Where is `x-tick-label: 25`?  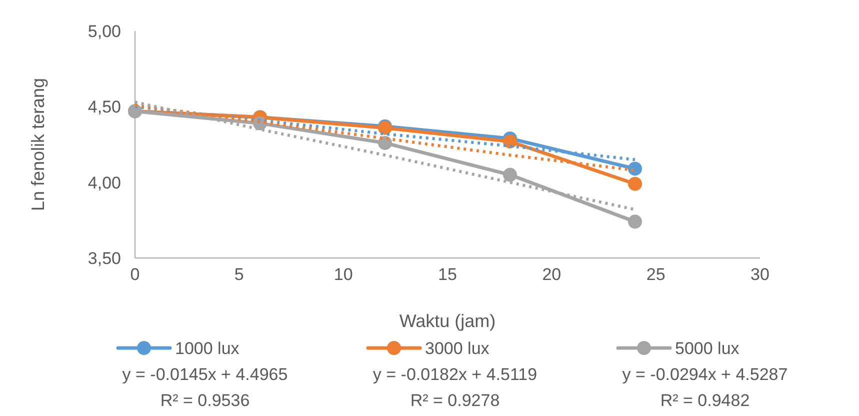 x-tick-label: 25 is located at coordinates (656, 274).